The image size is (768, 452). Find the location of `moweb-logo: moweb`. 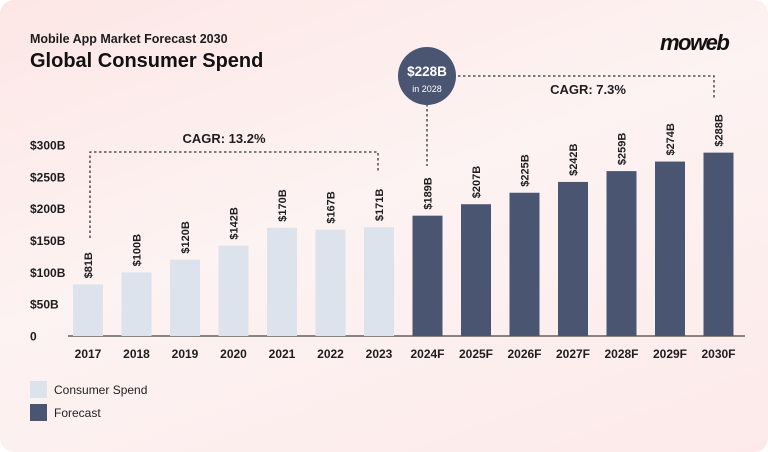

moweb-logo: moweb is located at coordinates (695, 42).